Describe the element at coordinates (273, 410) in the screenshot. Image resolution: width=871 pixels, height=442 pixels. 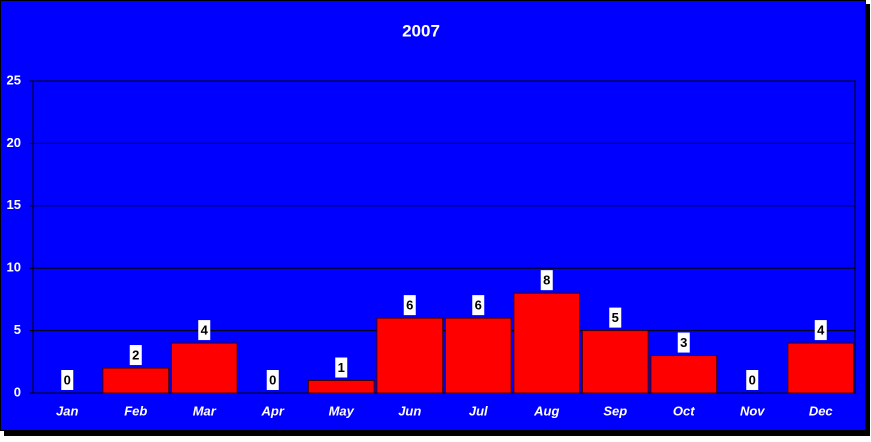
I see `x-tick-label: Apr` at that location.